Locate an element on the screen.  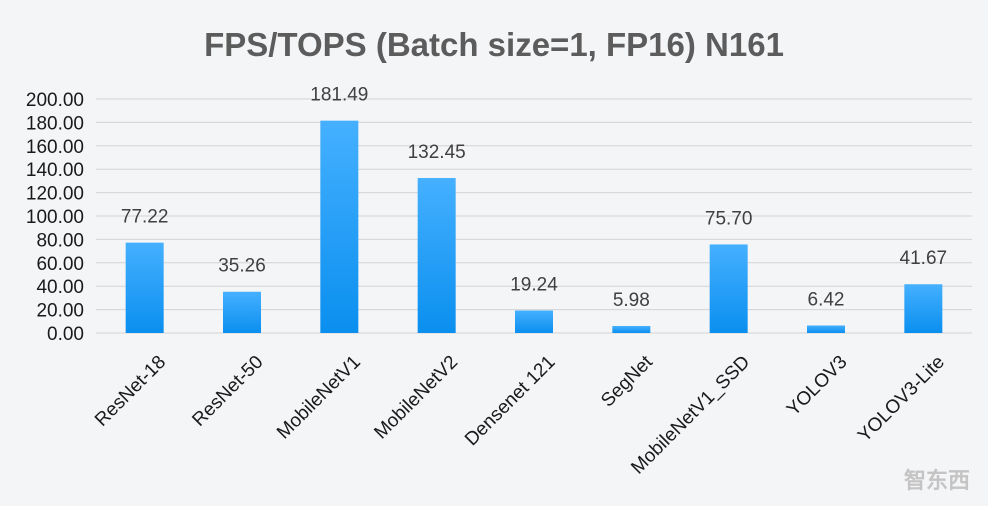
watermark: 智东西 is located at coordinates (937, 480).